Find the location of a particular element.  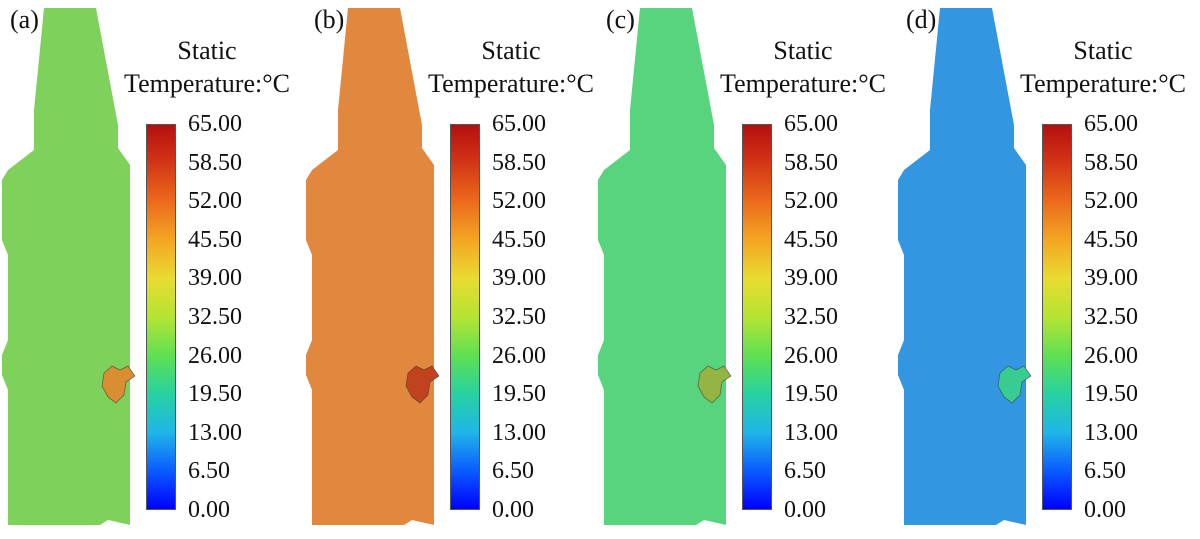

panel-label: (a) is located at coordinates (24, 19).